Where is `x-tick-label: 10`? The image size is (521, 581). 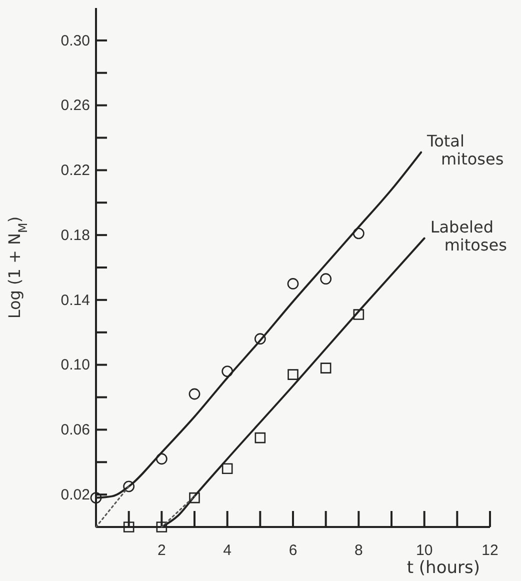 x-tick-label: 10 is located at coordinates (424, 550).